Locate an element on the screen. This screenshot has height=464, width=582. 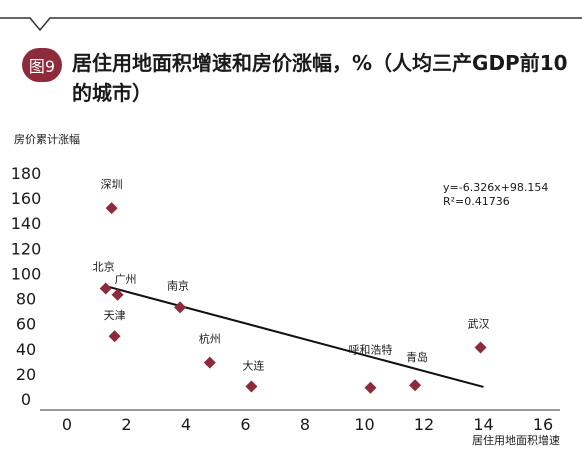
y-tick-label: 120 is located at coordinates (26, 248).